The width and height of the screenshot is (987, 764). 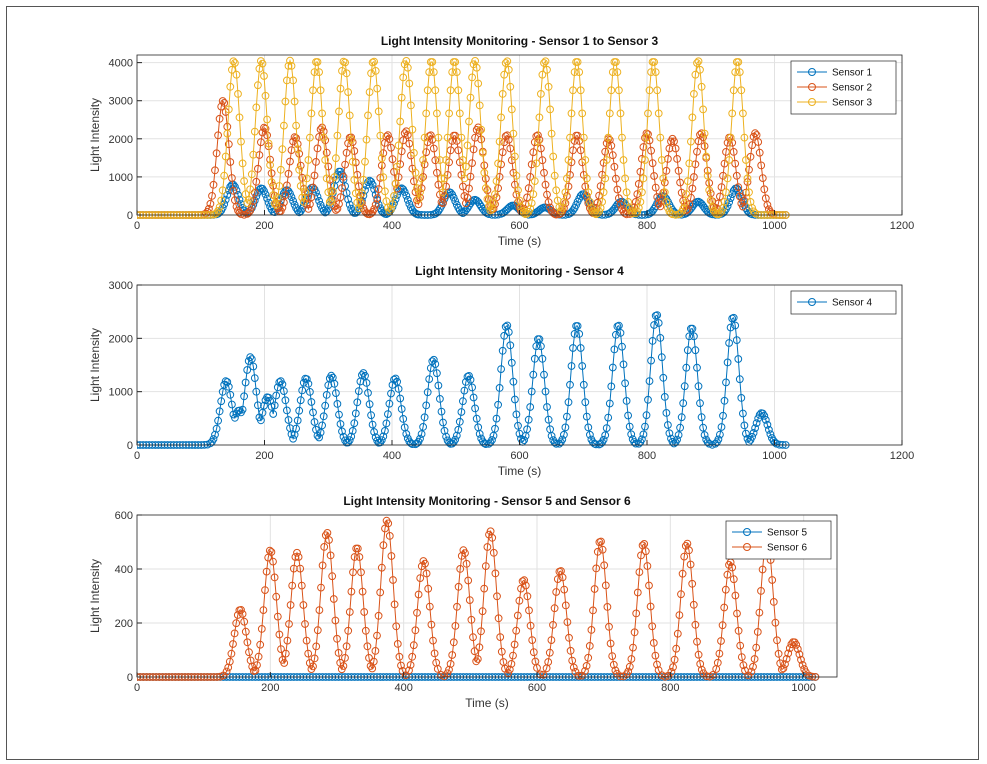 What do you see at coordinates (747, 547) in the screenshot?
I see `legend-marker` at bounding box center [747, 547].